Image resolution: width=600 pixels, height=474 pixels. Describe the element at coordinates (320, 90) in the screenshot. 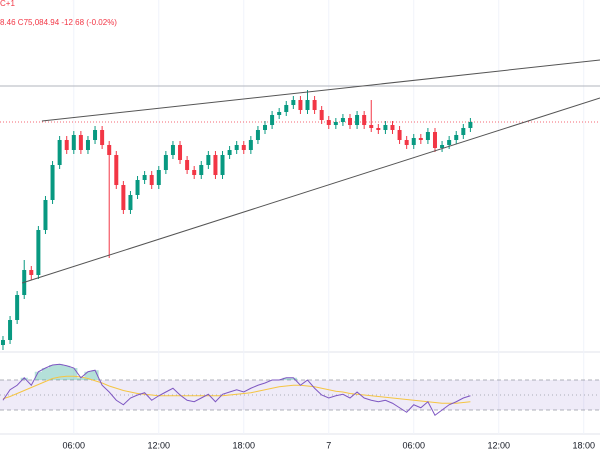

I see `trendline` at that location.